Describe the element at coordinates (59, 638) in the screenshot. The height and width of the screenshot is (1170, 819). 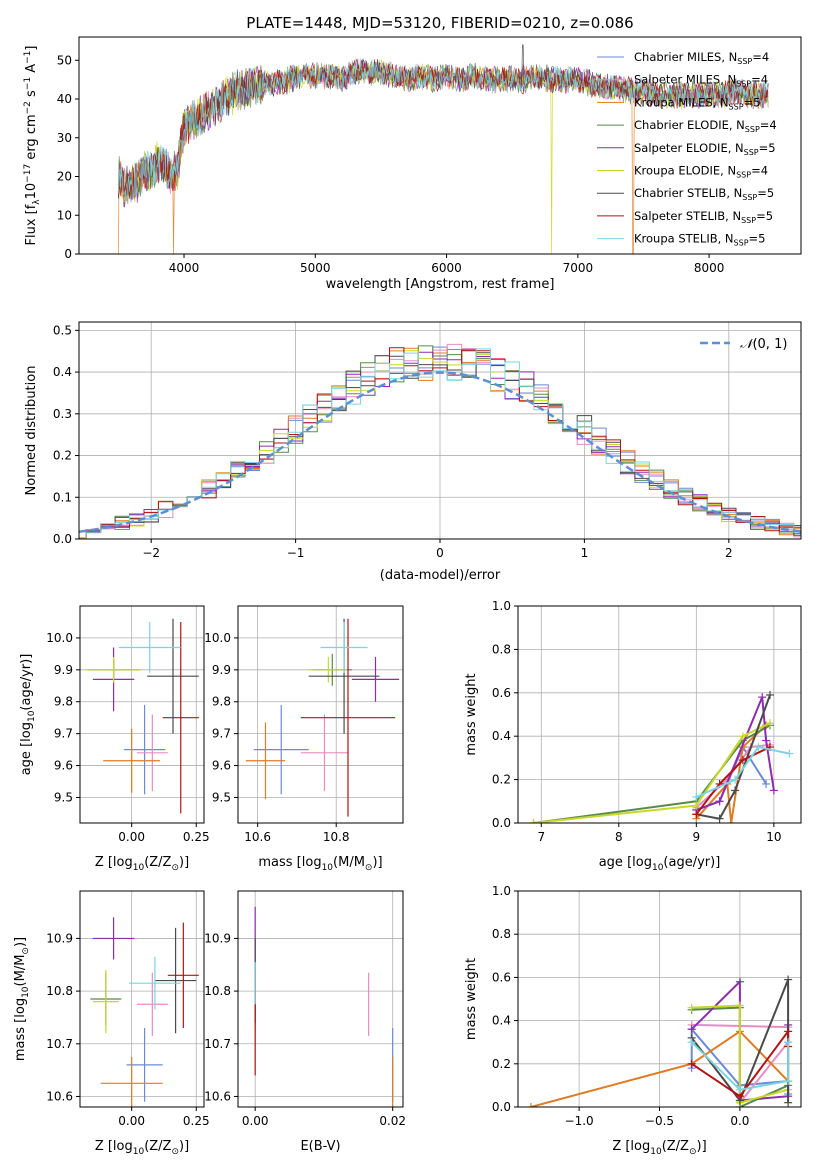
I see `y-tick-label: 10.0` at that location.